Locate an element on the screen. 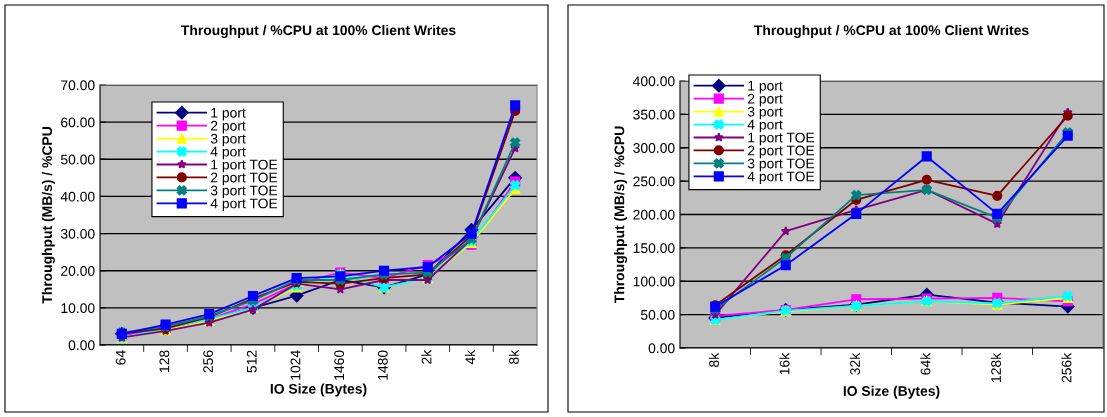 The width and height of the screenshot is (1107, 417). y-tick-label: 30.00 is located at coordinates (77, 233).